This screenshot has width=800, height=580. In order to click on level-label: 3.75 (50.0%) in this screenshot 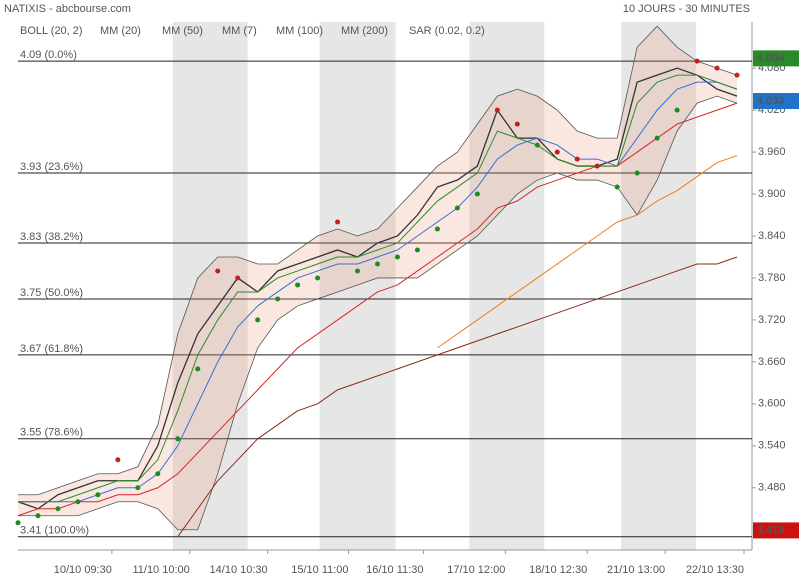, I will do `click(51, 293)`.